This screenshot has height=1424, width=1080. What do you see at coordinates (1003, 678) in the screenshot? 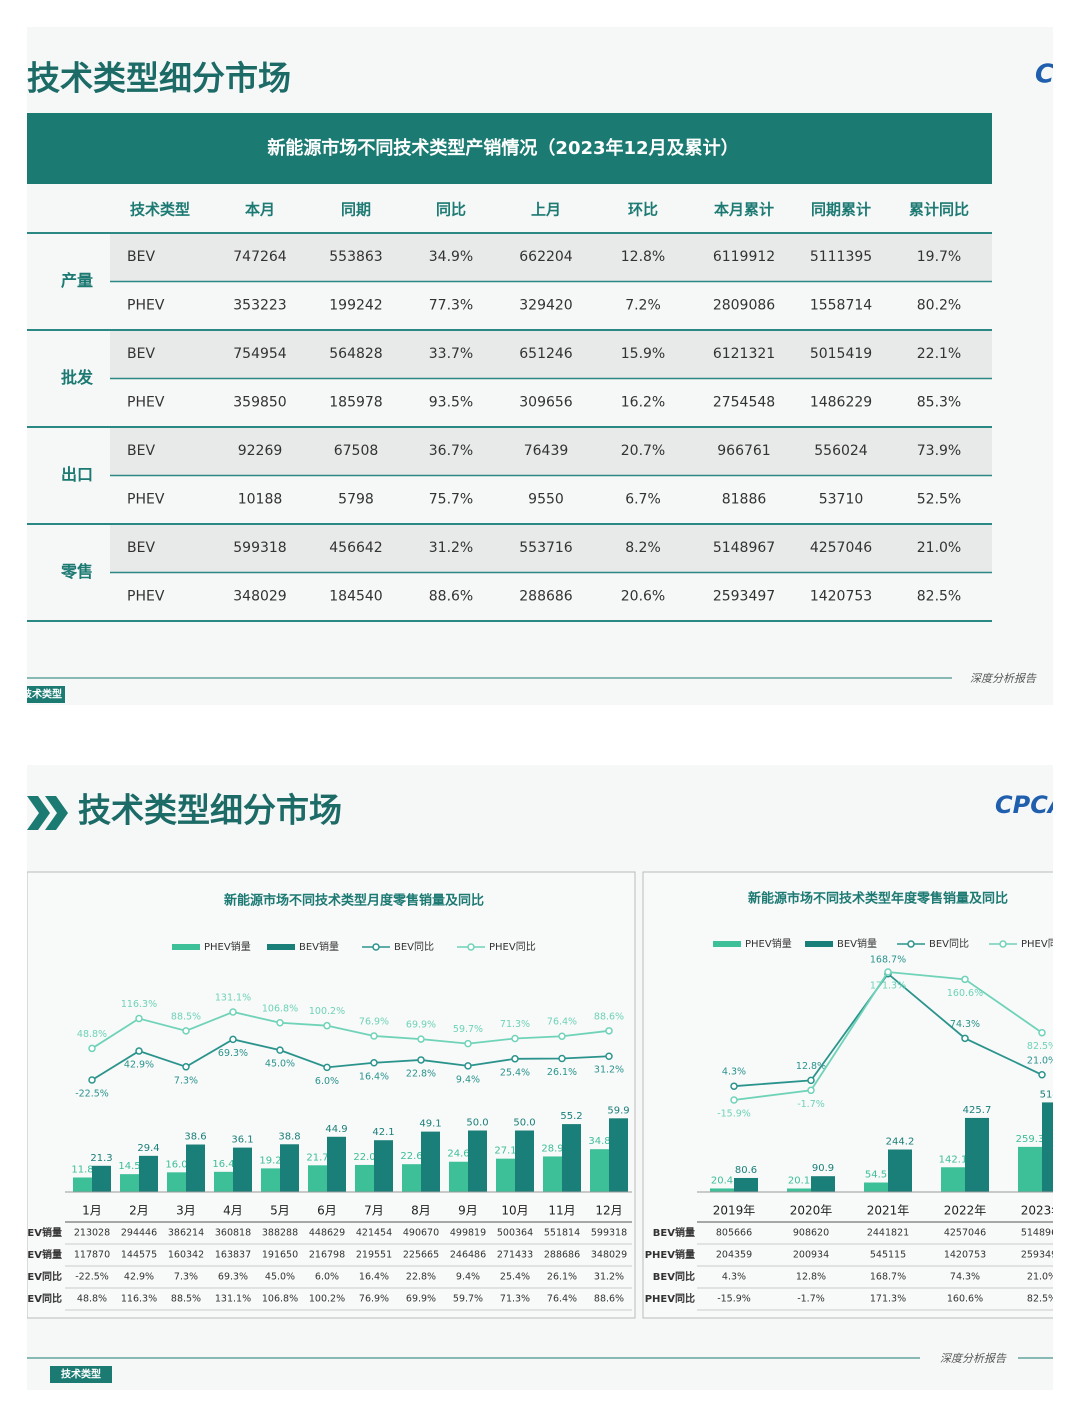
I see `footer-text: 深度分析报告` at bounding box center [1003, 678].